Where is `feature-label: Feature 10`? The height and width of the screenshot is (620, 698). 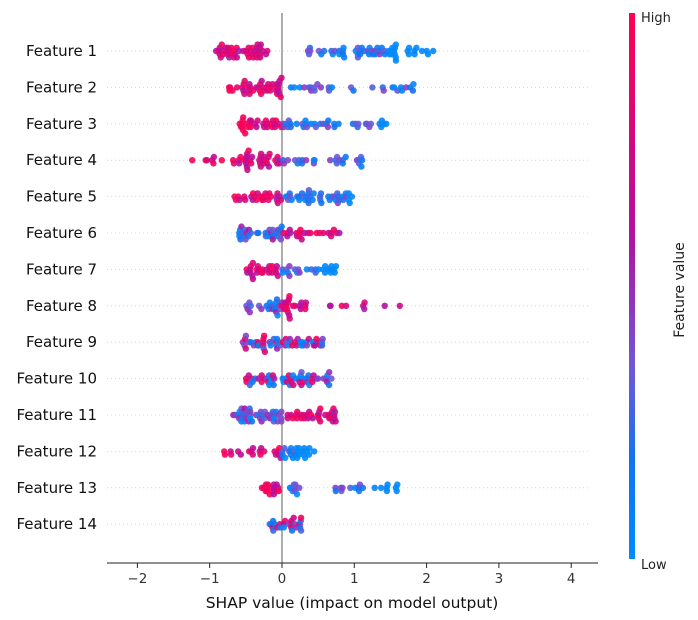
feature-label: Feature 10 is located at coordinates (56, 379).